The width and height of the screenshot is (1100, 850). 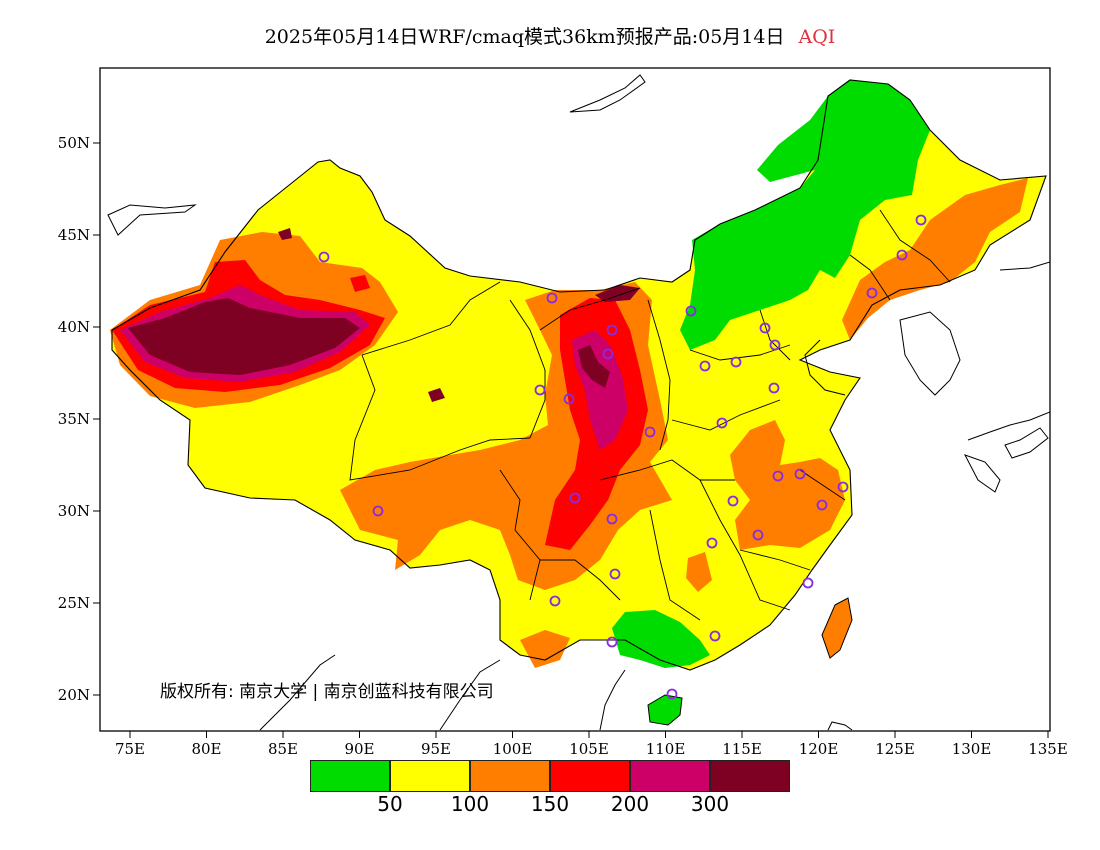 I want to click on aqi-region-hazardous-central, so click(x=594, y=366).